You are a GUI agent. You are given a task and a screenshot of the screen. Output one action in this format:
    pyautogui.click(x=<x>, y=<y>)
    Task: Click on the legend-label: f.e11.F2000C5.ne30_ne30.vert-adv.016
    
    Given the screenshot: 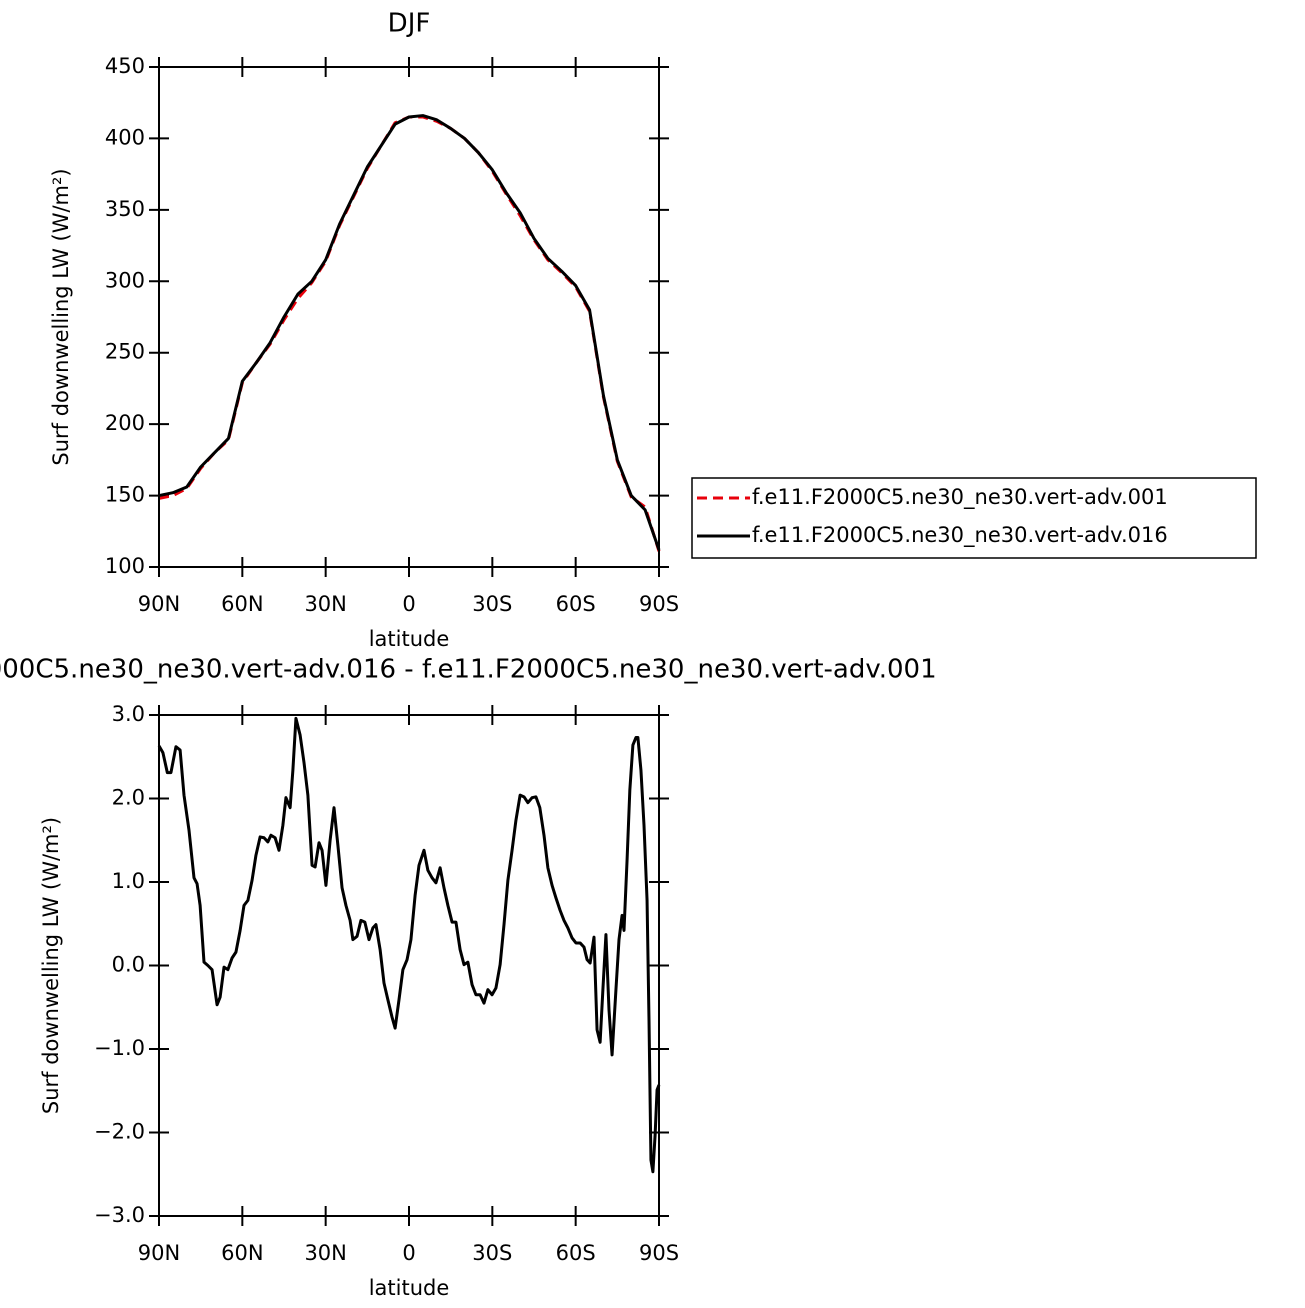 What is the action you would take?
    pyautogui.click(x=960, y=535)
    